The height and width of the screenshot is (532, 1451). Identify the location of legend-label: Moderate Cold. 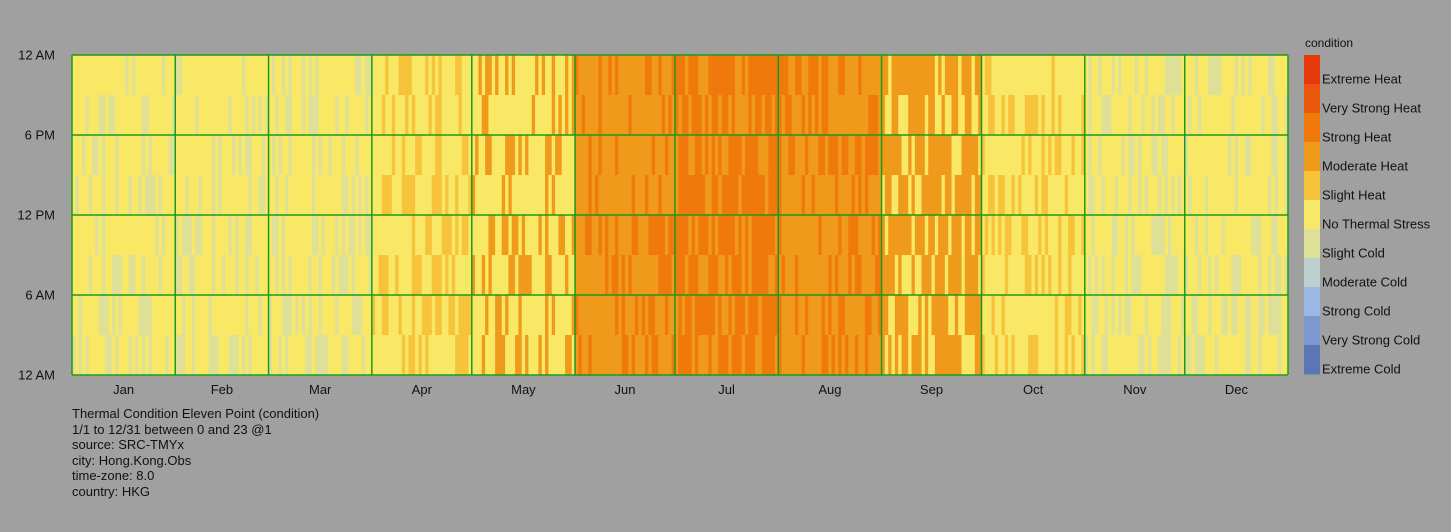
(1364, 282).